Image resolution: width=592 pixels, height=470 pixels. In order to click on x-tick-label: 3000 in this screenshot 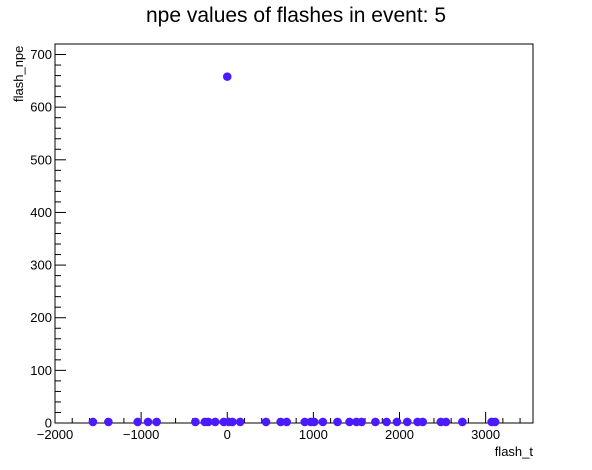, I will do `click(485, 434)`.